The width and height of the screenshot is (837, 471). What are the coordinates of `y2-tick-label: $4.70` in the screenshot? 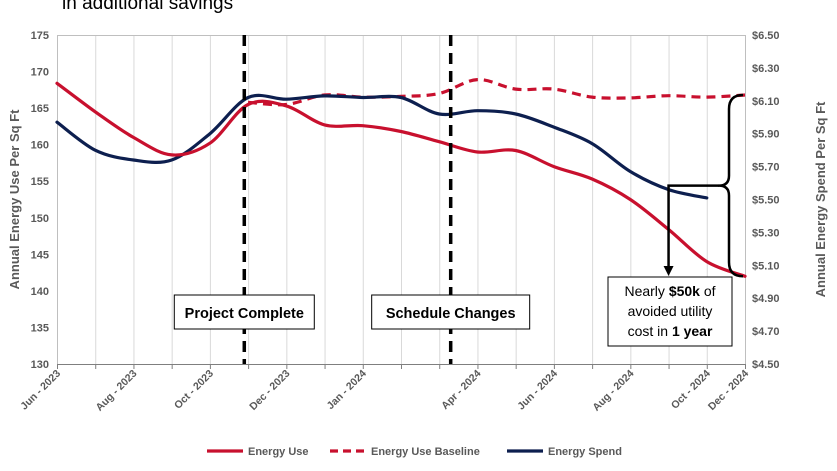 It's located at (766, 332).